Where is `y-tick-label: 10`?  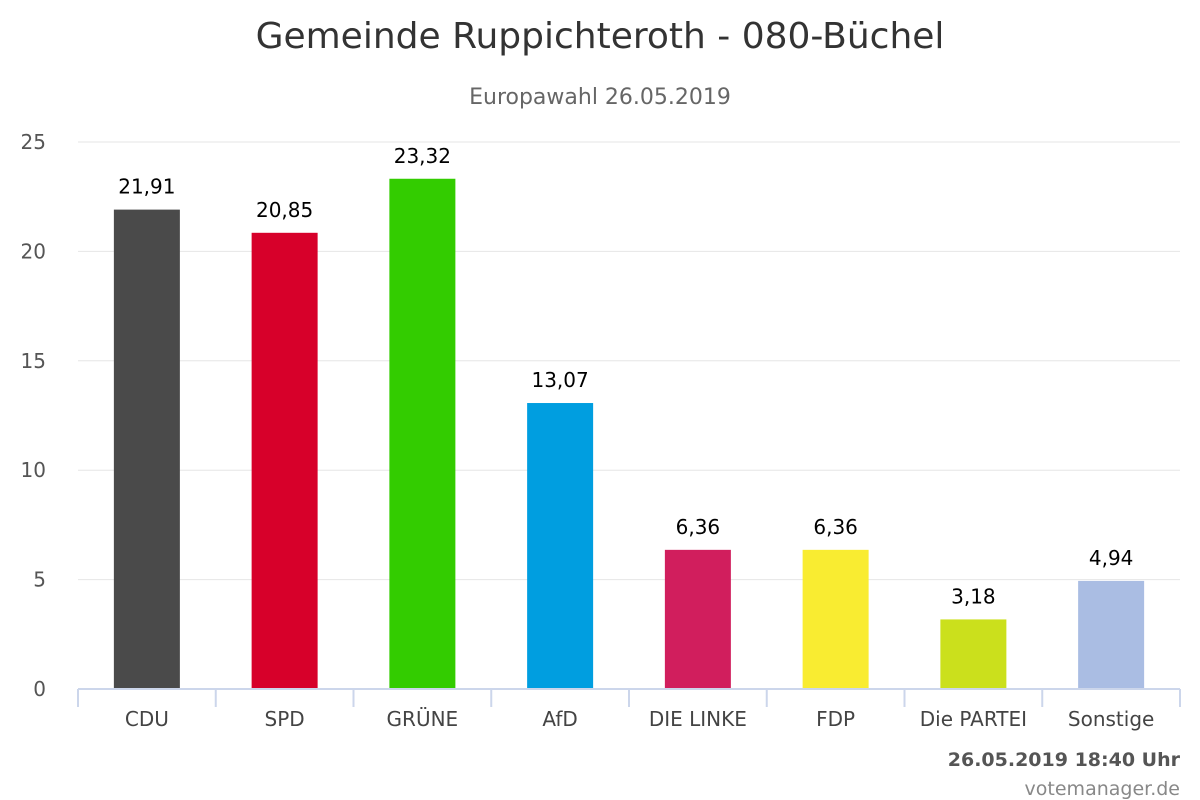
y-tick-label: 10 is located at coordinates (33, 470).